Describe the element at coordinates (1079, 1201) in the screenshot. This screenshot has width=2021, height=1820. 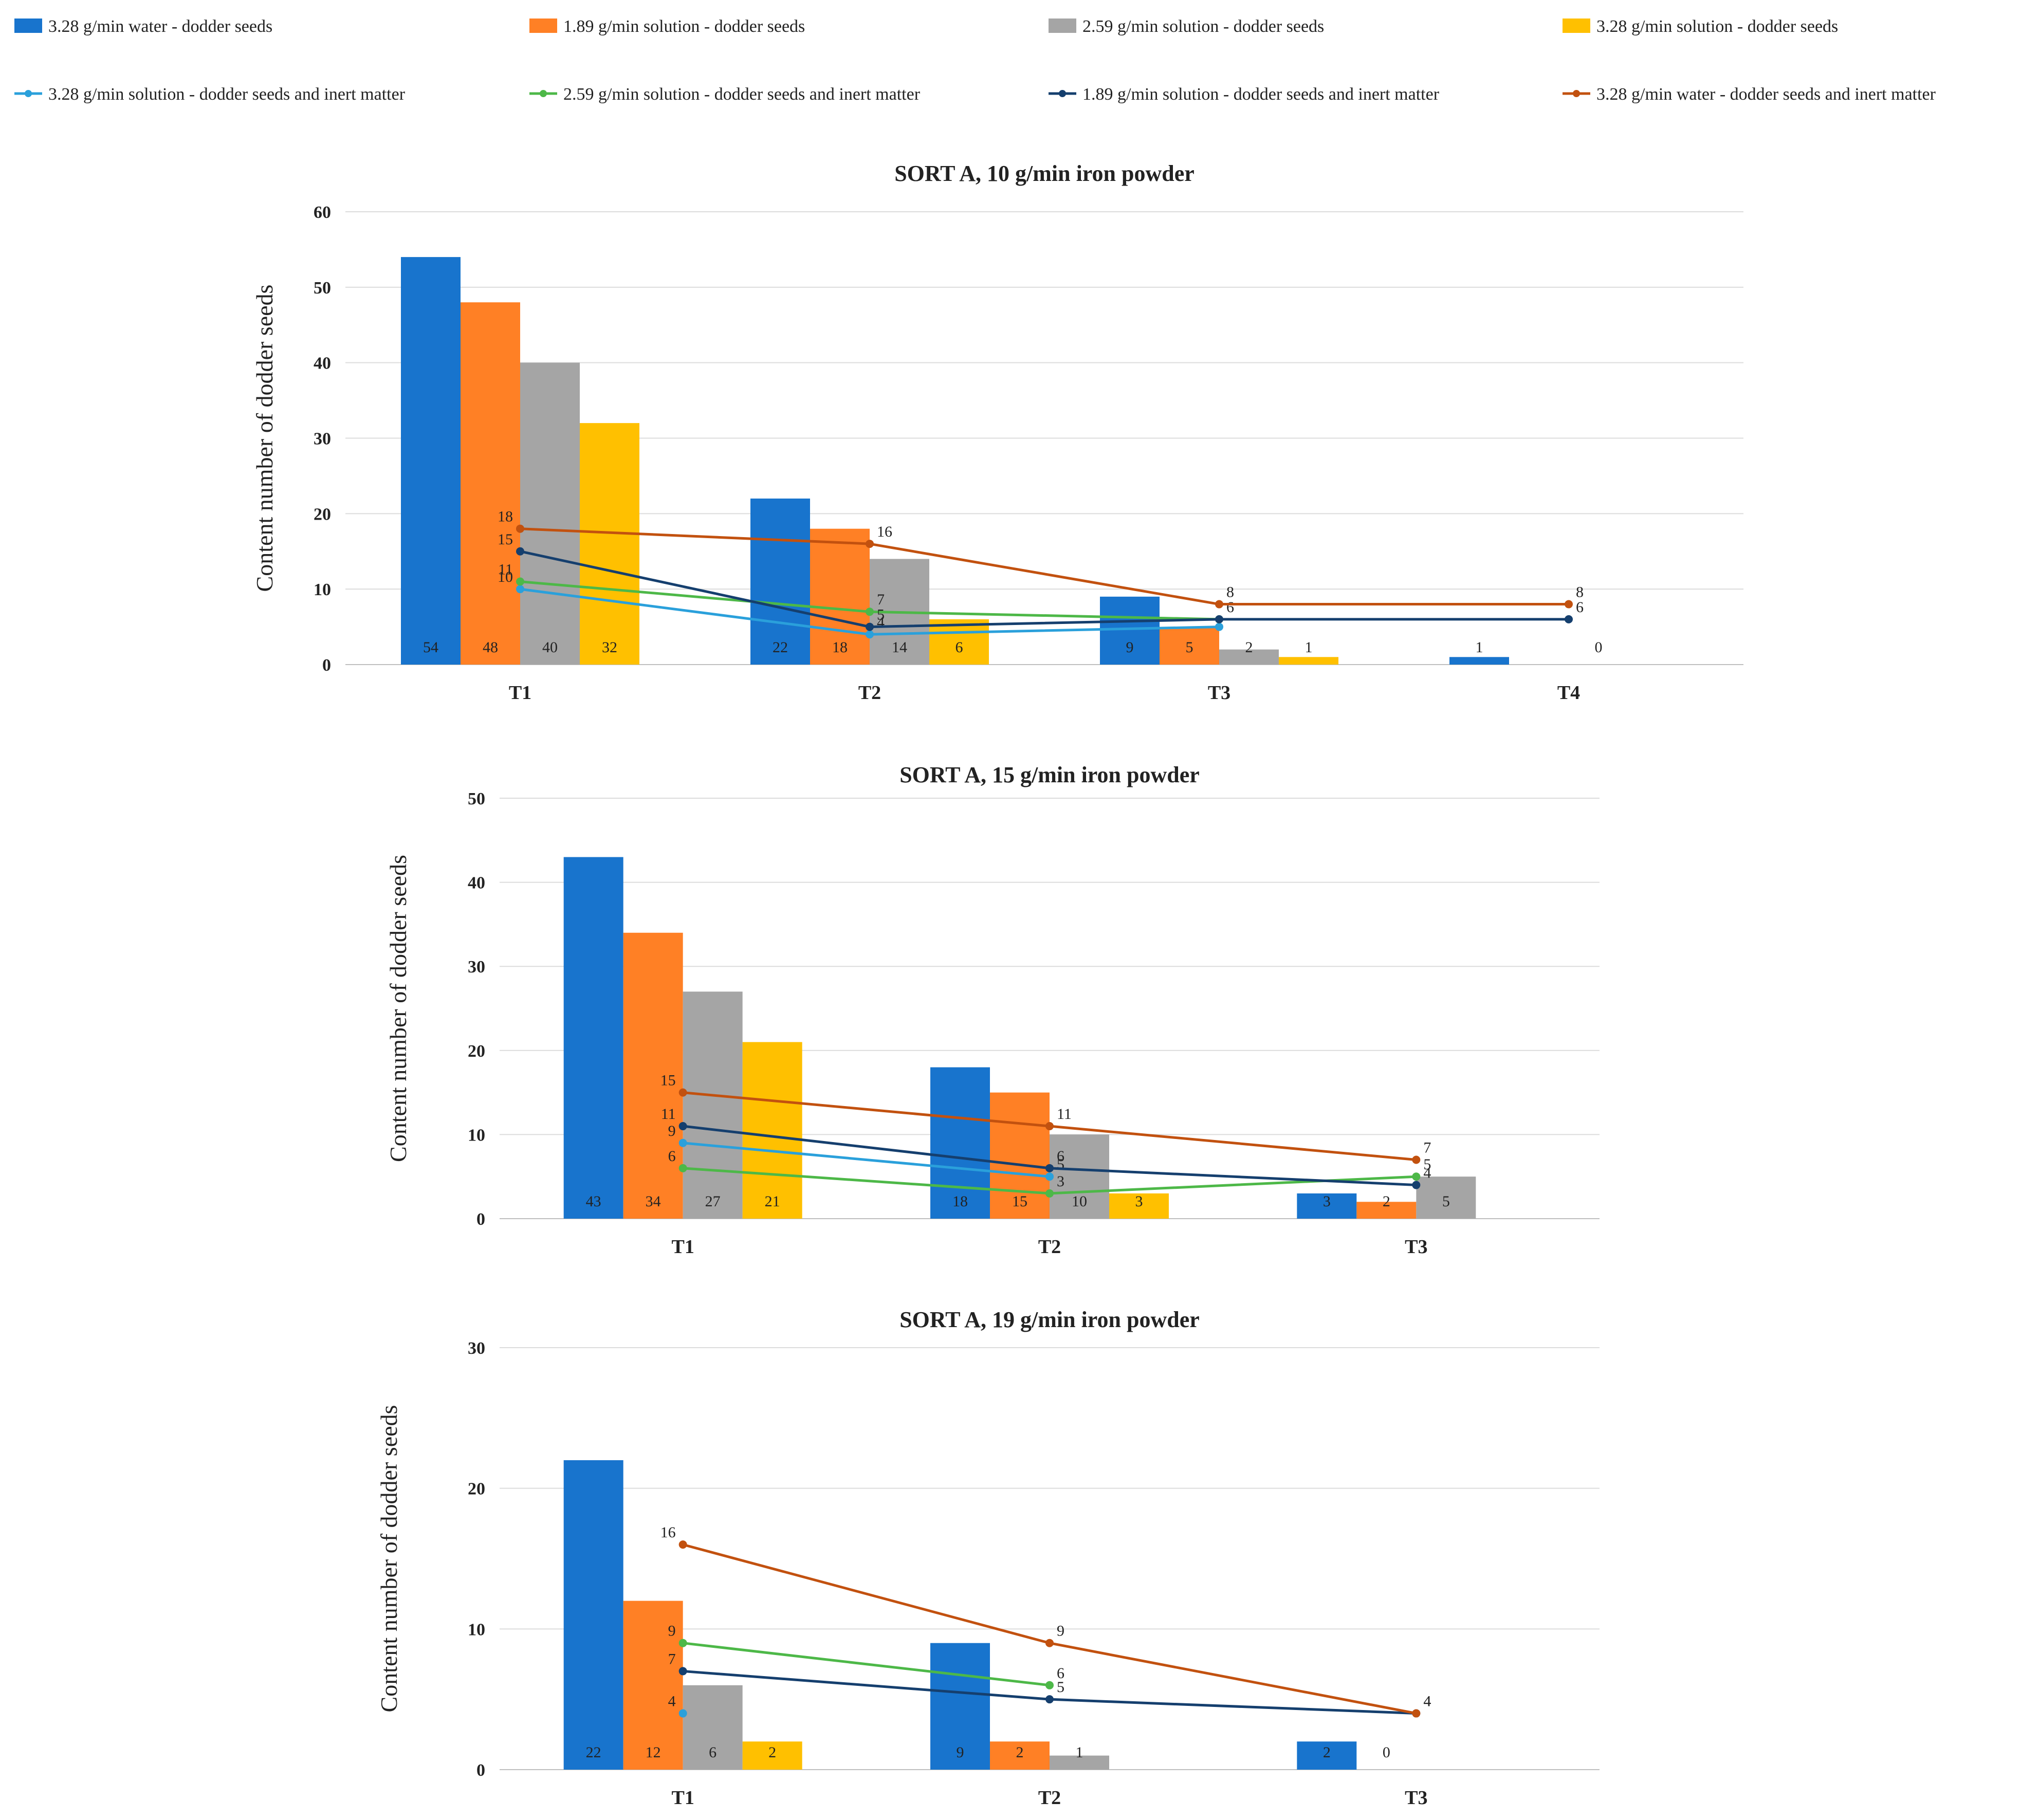
I see `bar-data-label: 10` at that location.